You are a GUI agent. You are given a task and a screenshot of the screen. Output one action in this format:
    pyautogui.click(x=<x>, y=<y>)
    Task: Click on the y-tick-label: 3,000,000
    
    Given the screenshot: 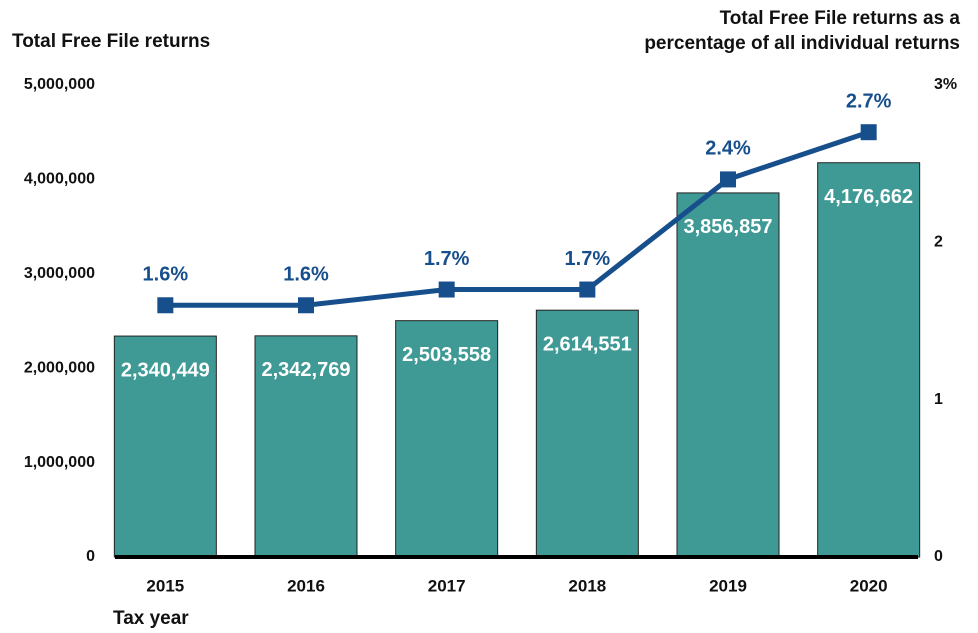 What is the action you would take?
    pyautogui.click(x=59, y=273)
    